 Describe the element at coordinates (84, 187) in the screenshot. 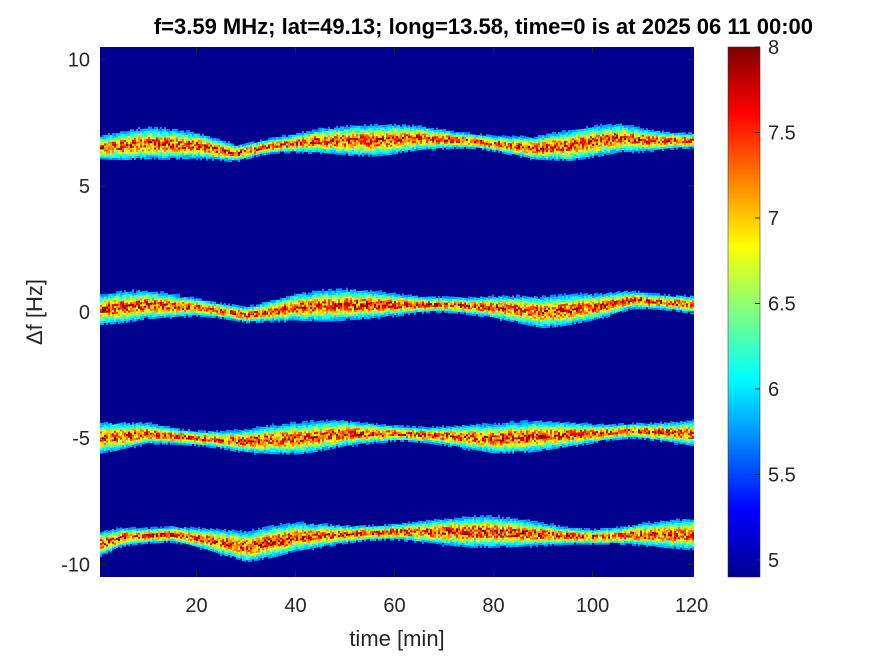

I see `y-tick-label: 5` at that location.